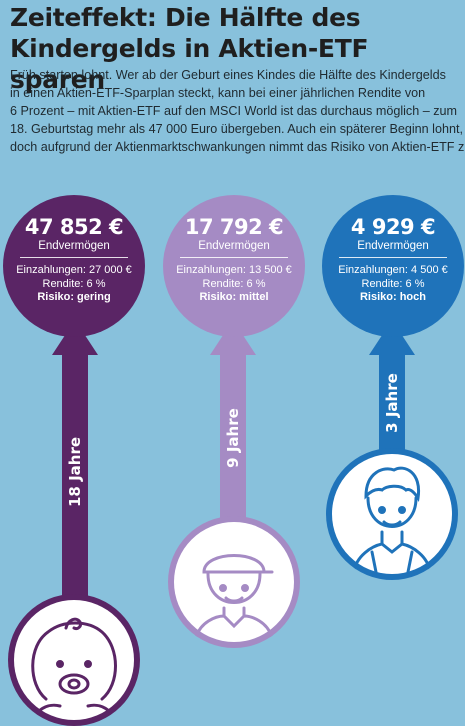  What do you see at coordinates (74, 270) in the screenshot?
I see `payments-text: Einzahlungen: 27 000 €` at bounding box center [74, 270].